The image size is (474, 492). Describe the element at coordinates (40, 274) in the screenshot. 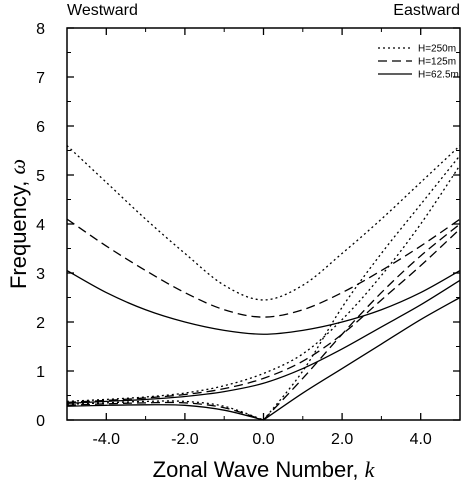

I see `y-tick-label: 3` at that location.